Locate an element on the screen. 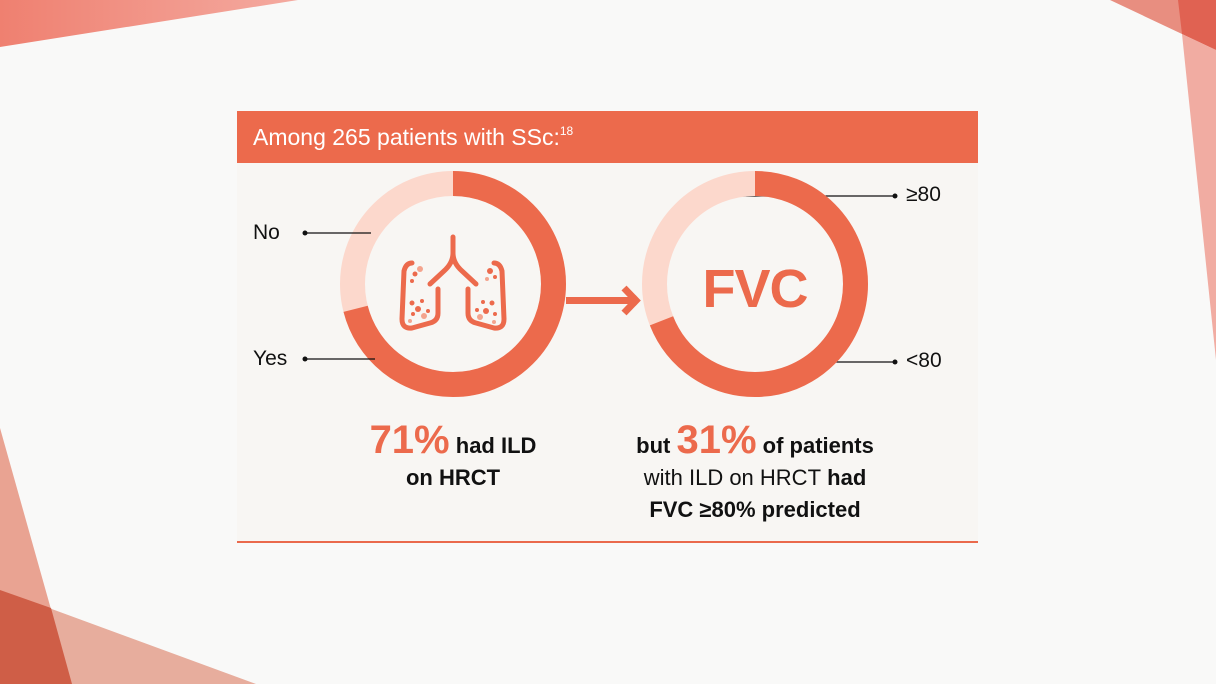 The width and height of the screenshot is (1216, 684). ild-stat-text1: had ILD is located at coordinates (496, 445).